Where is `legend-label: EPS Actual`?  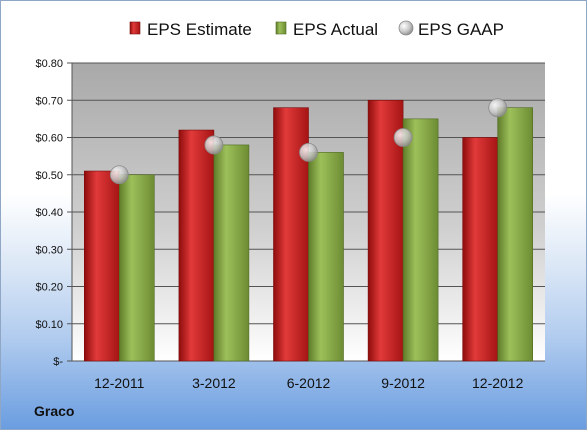 legend-label: EPS Actual is located at coordinates (335, 29).